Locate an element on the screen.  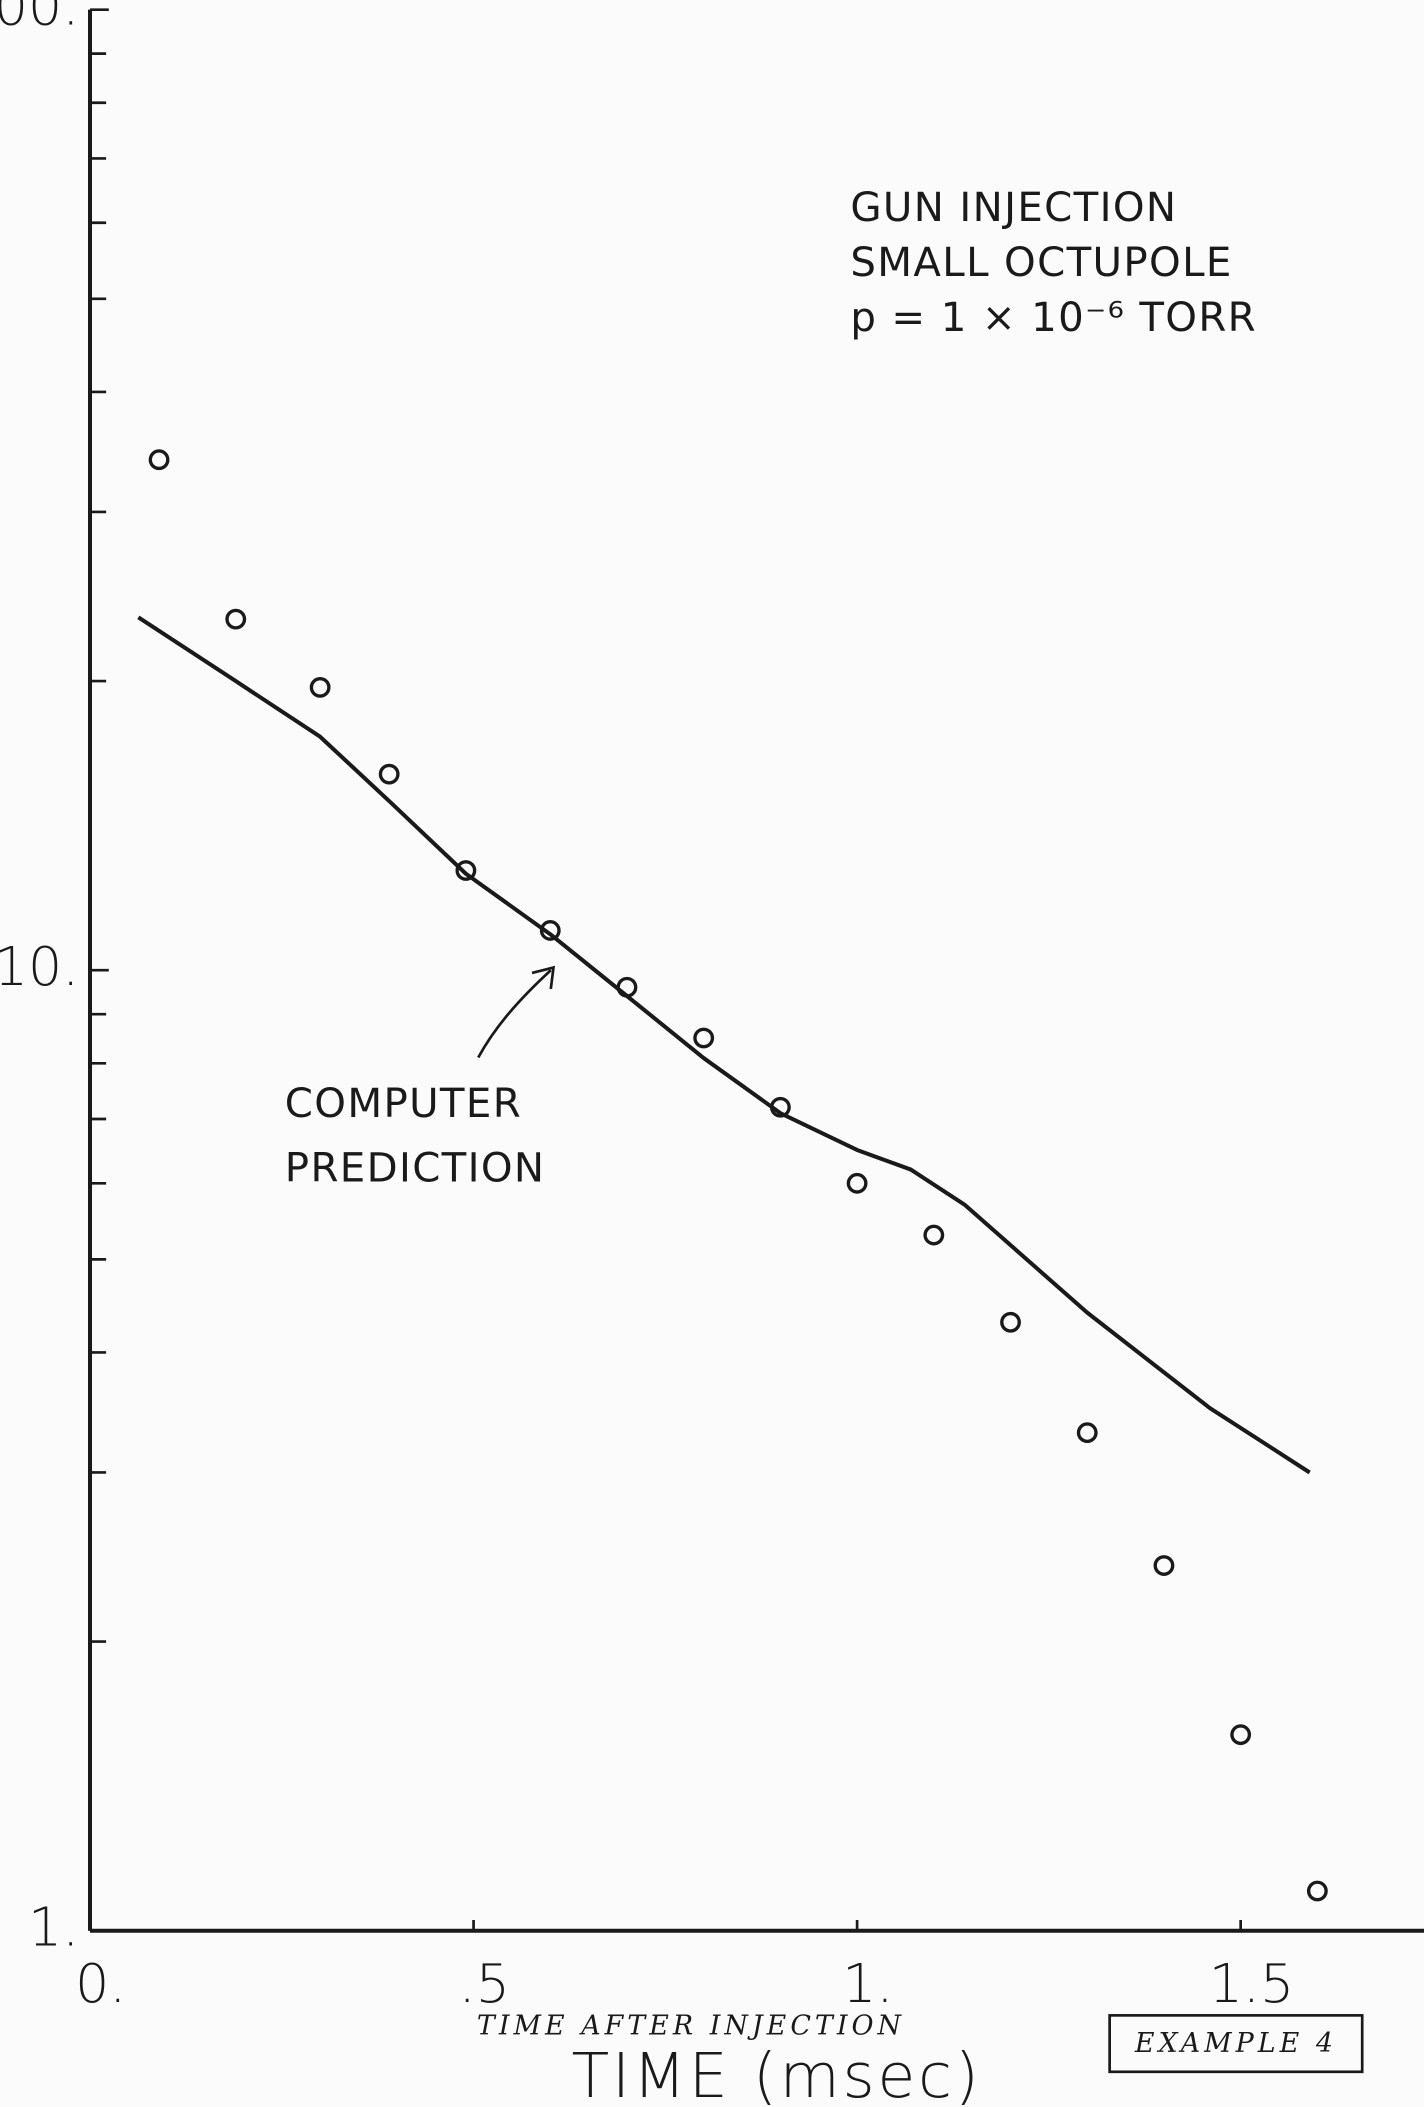
condition-line: SMALL OCTUPOLE is located at coordinates (1041, 262).